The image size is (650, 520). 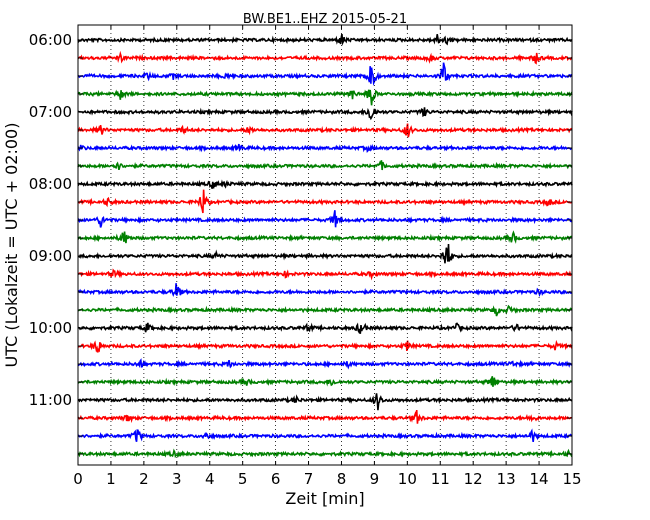 I want to click on chart-title: BW.BE1..EHZ 2015-05-21, so click(x=325, y=19).